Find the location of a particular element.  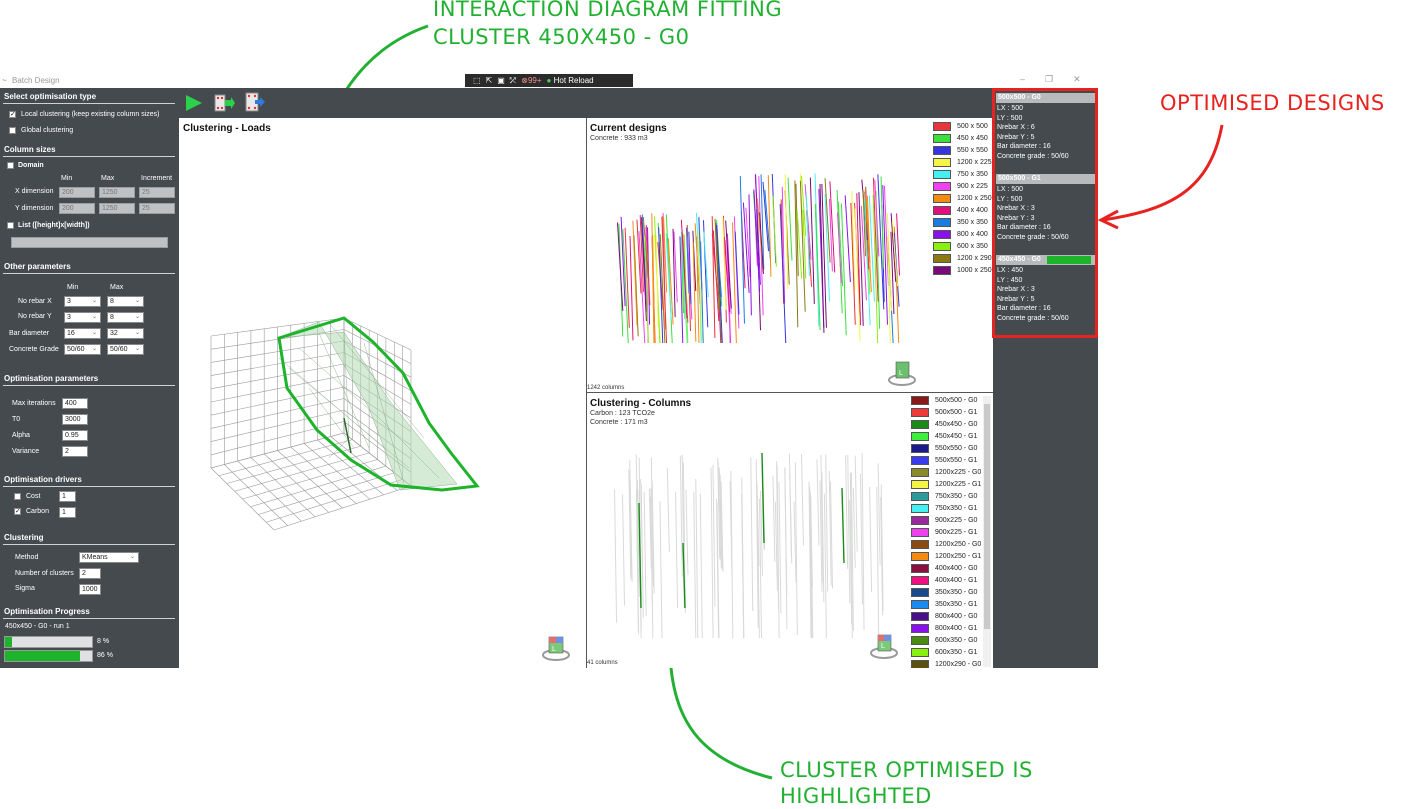

minimize-button: – is located at coordinates (1023, 79).